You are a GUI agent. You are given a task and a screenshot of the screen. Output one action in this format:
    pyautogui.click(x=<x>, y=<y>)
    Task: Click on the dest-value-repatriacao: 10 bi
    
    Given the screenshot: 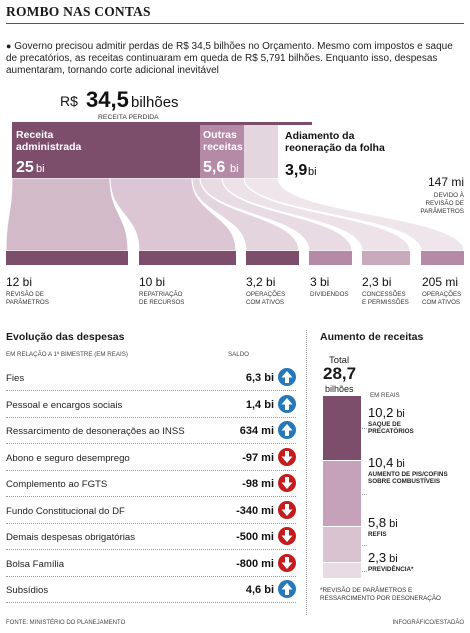 What is the action you would take?
    pyautogui.click(x=152, y=282)
    